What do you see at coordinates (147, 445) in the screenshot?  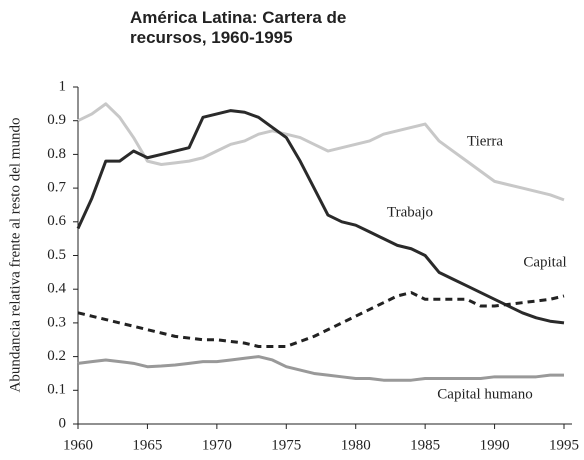 I see `x-tick-label: 1965` at bounding box center [147, 445].